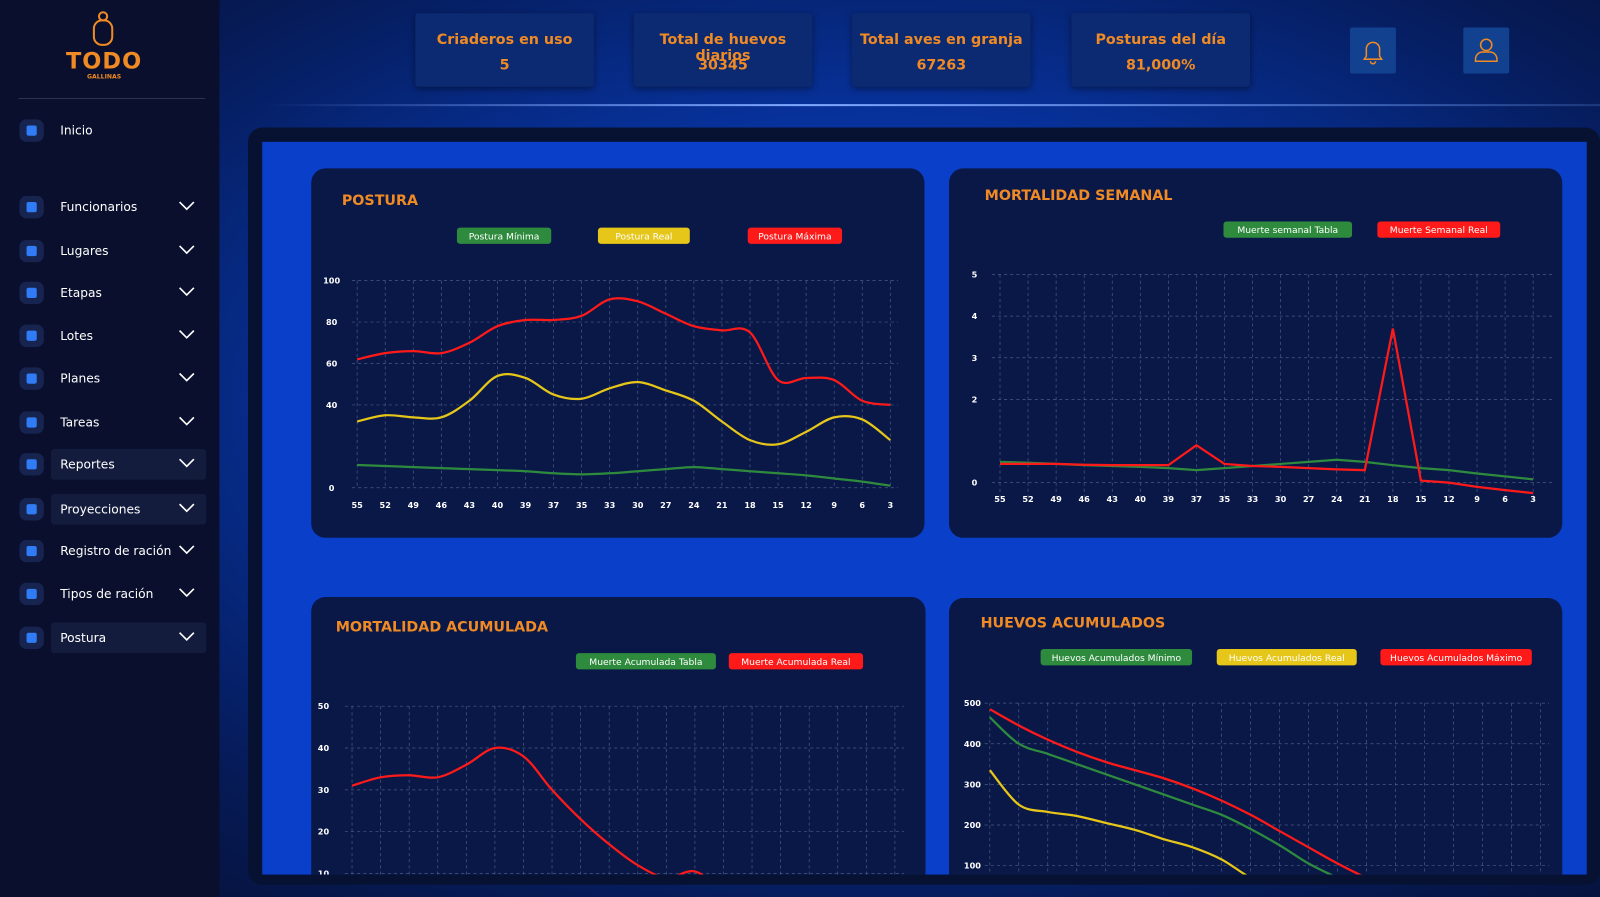  Describe the element at coordinates (129, 509) in the screenshot. I see `highlight` at that location.